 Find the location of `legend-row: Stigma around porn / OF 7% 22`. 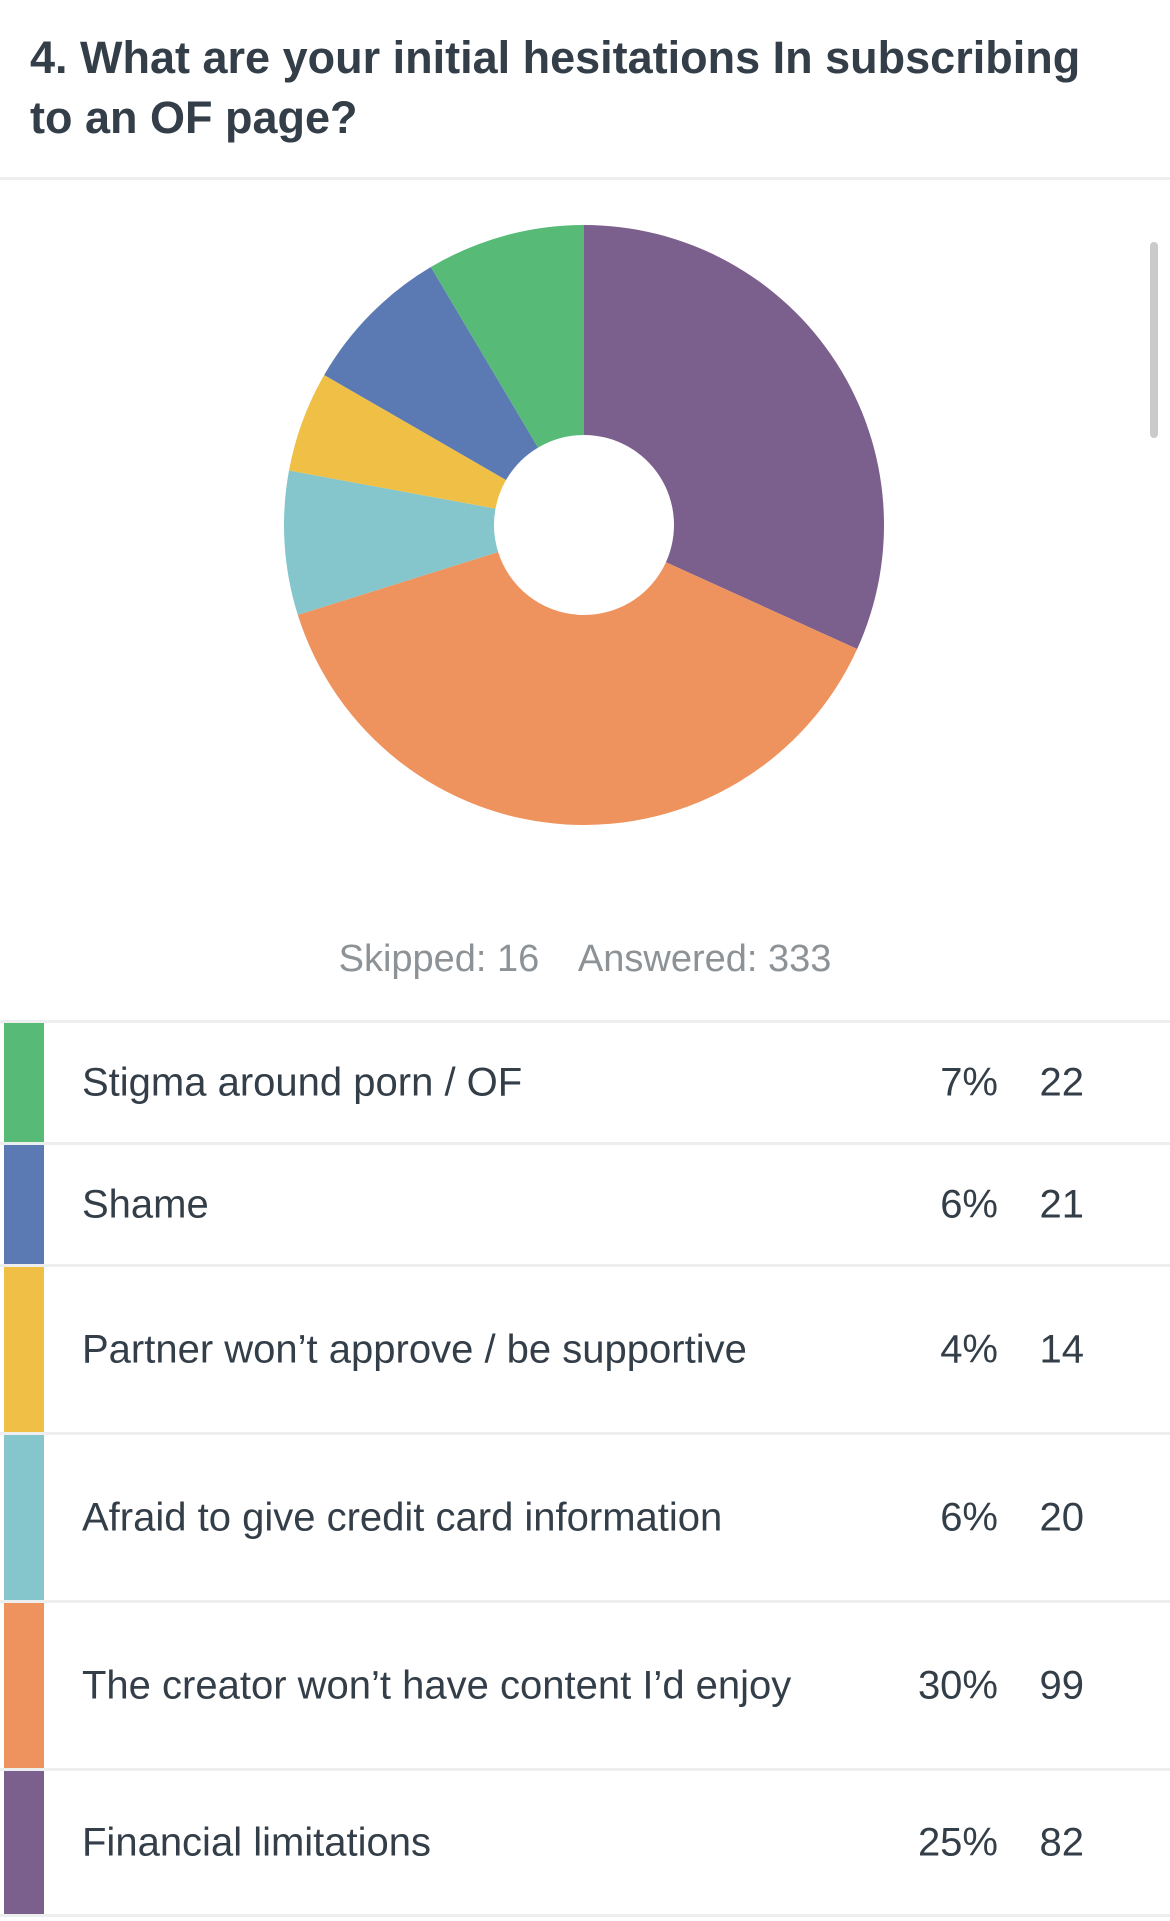

legend-row: Stigma around porn / OF 7% 22 is located at coordinates (585, 1084).